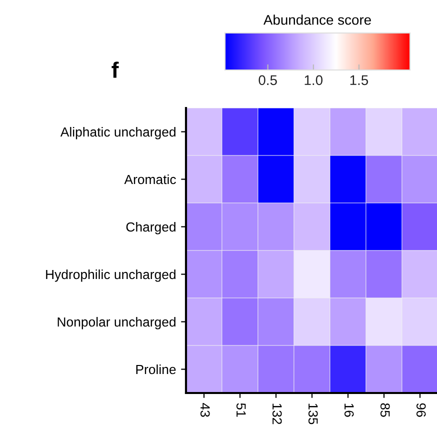 The image size is (437, 438). Describe the element at coordinates (421, 410) in the screenshot. I see `x-tick-label: 96` at that location.